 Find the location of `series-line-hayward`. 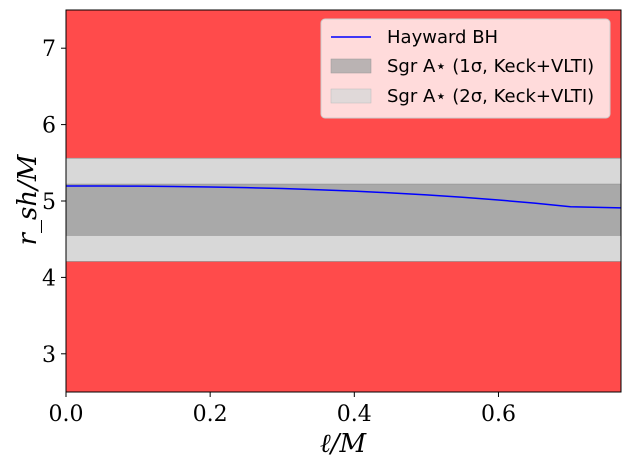

series-line-hayward is located at coordinates (344, 197).